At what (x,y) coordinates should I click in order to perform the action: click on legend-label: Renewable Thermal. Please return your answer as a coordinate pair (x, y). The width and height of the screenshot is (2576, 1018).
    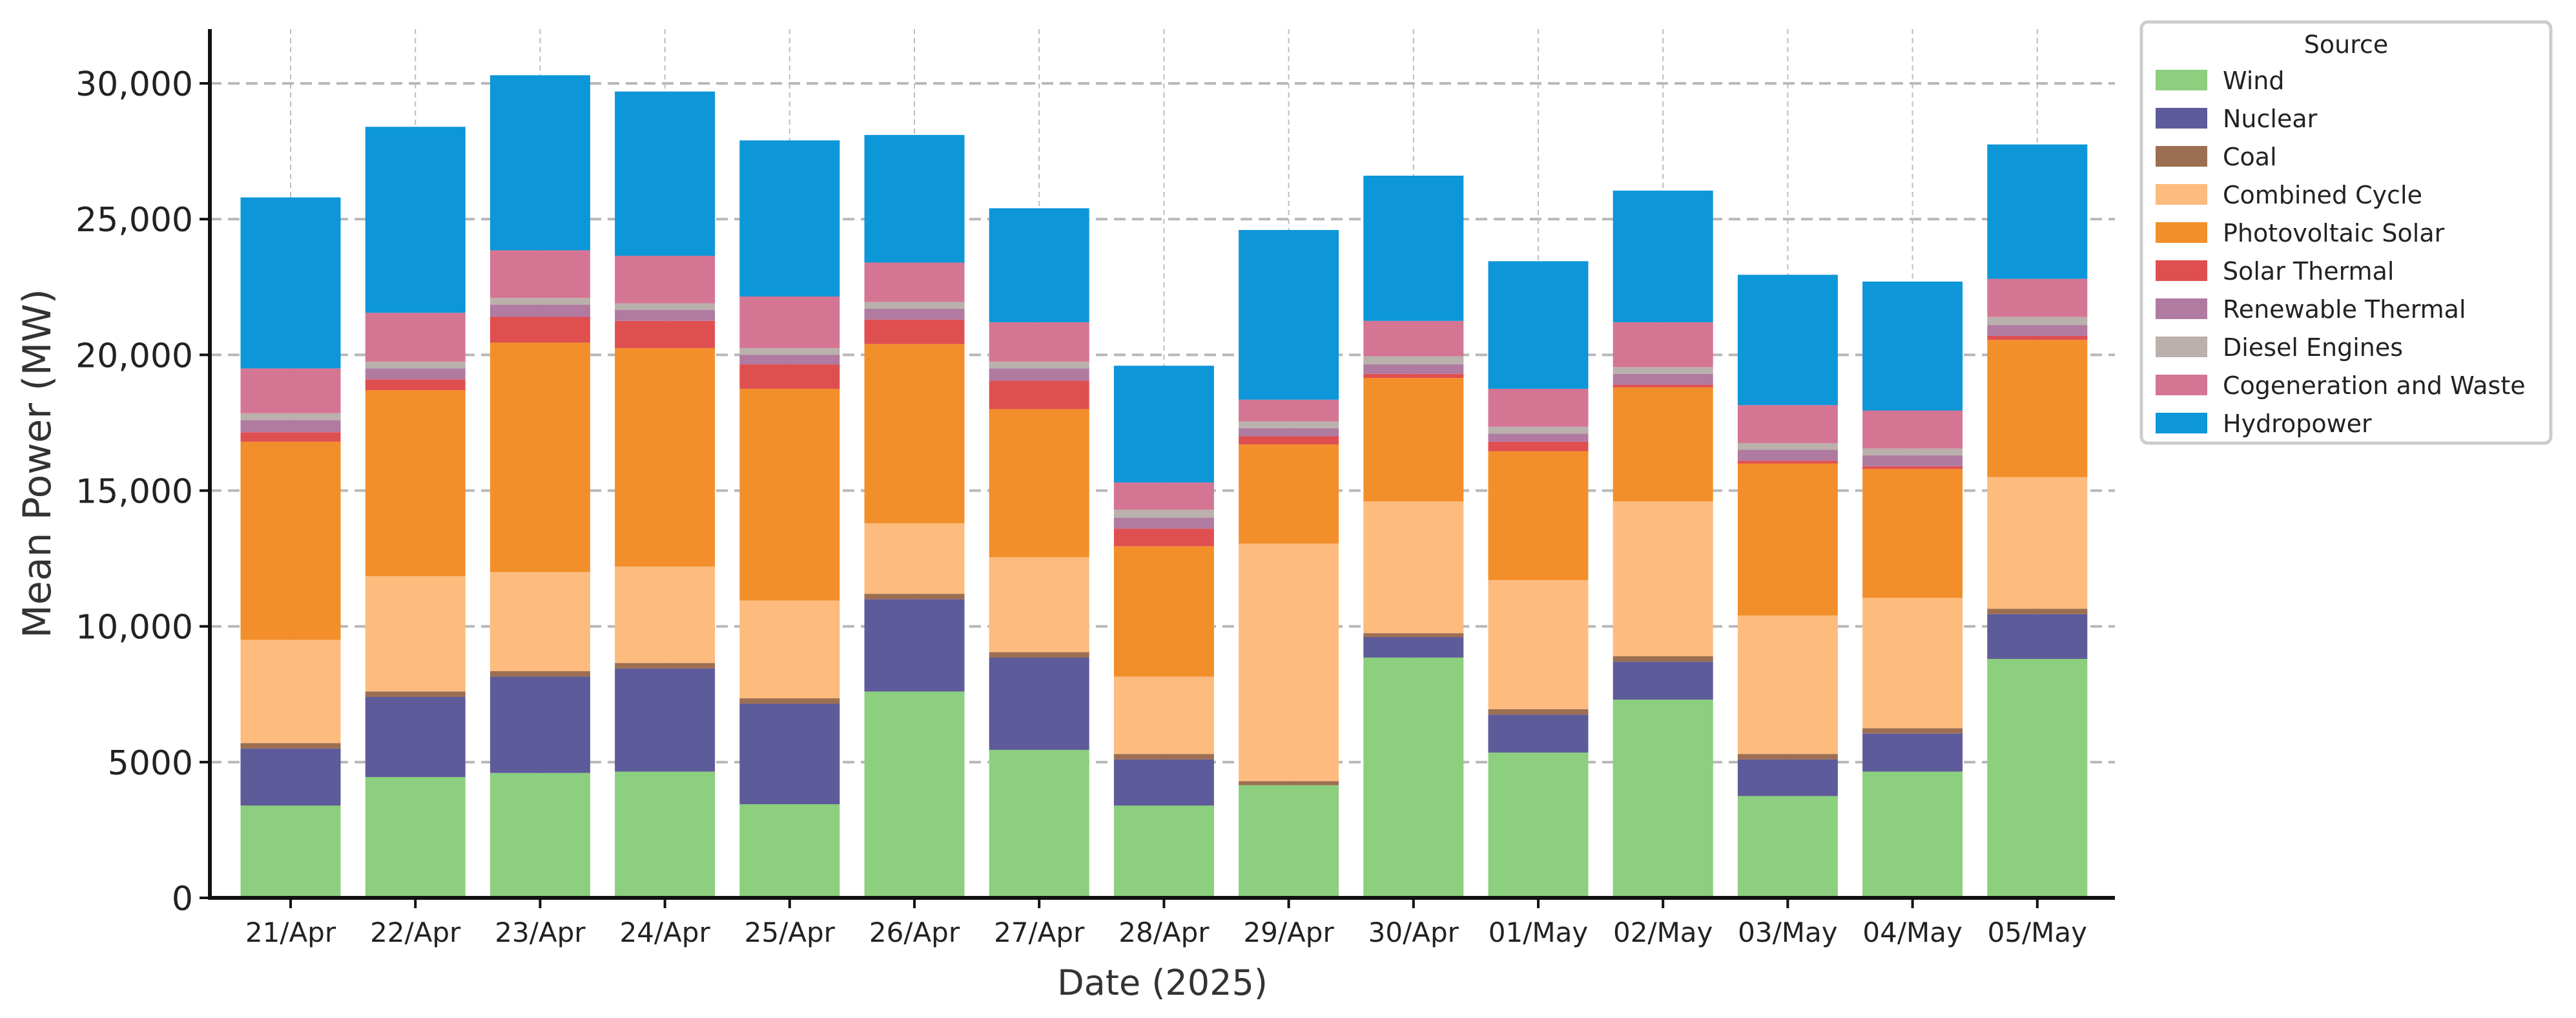
    Looking at the image, I should click on (2344, 309).